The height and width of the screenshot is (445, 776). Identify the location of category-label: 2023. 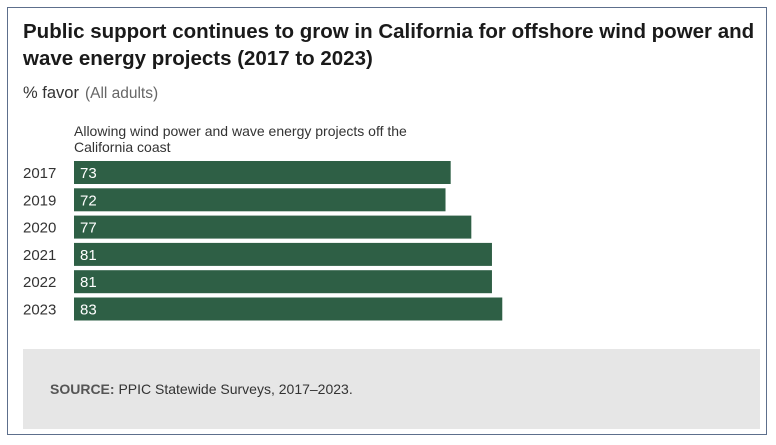
(39, 310).